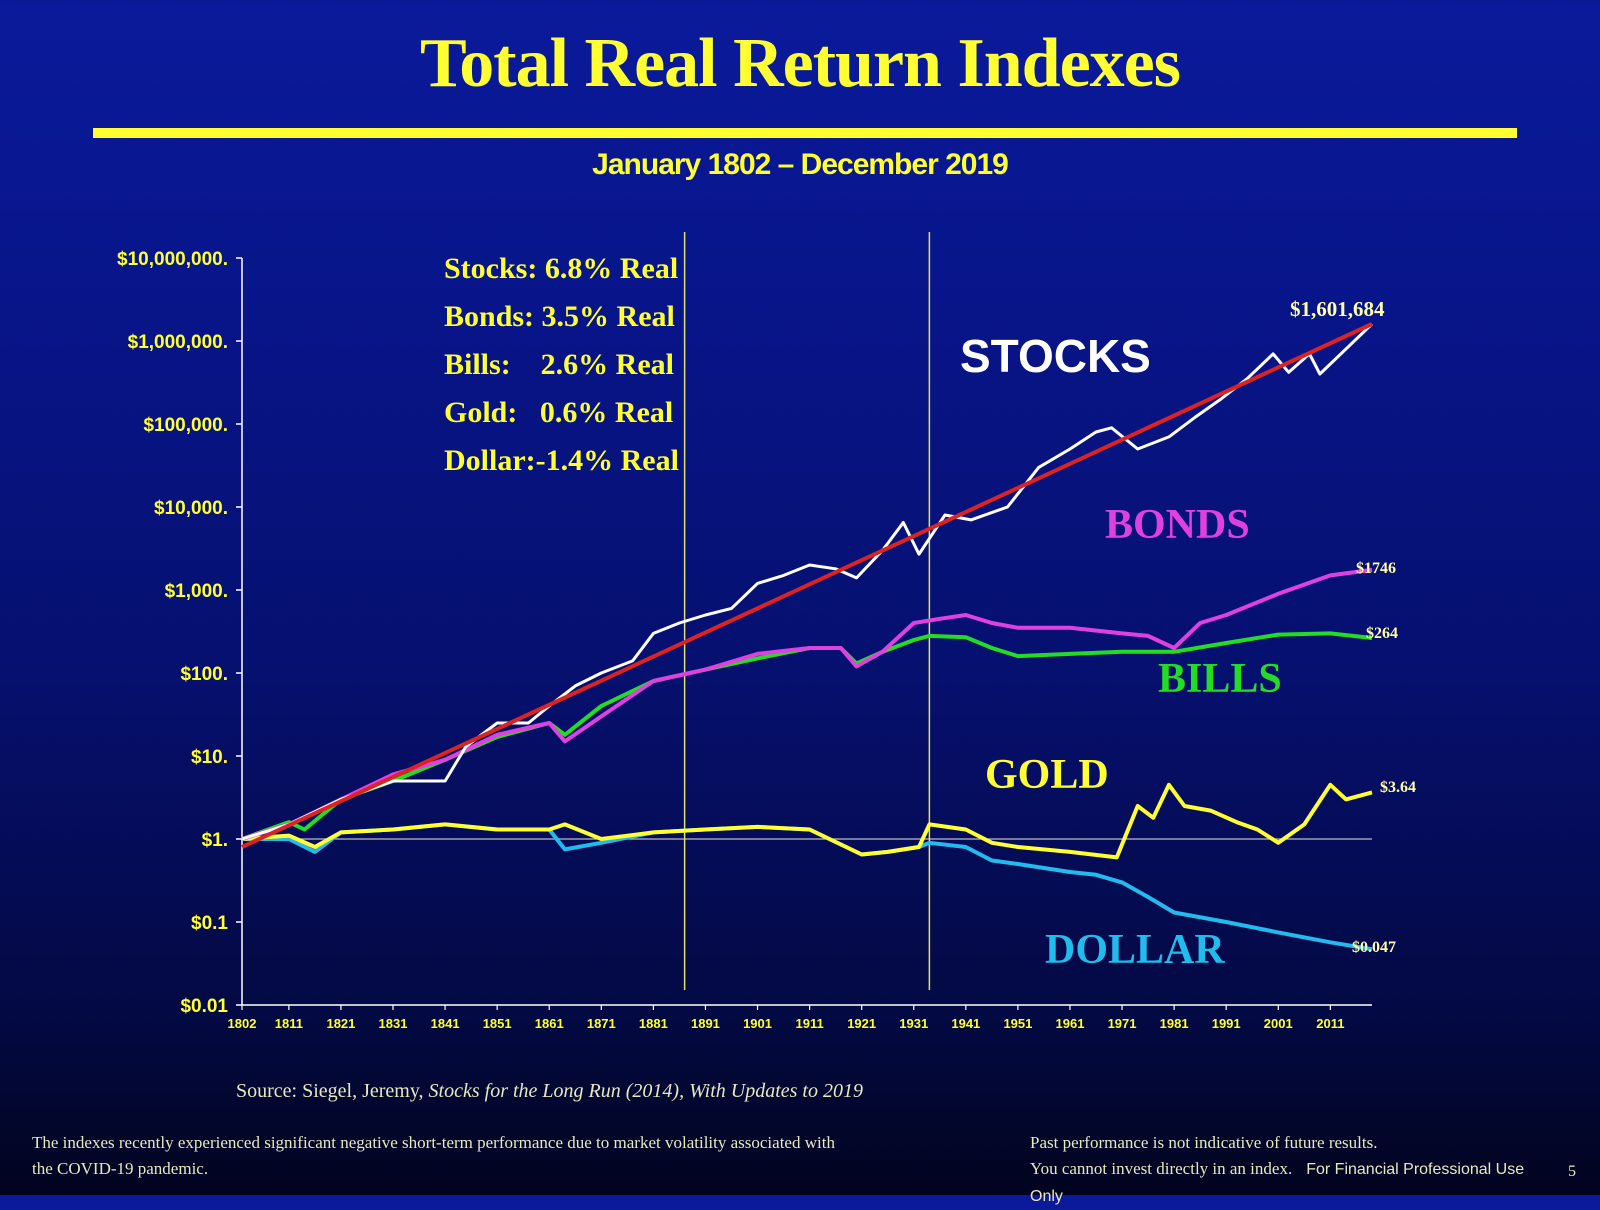  What do you see at coordinates (558, 412) in the screenshot?
I see `real-return-line: Gold: 0.6% Real` at bounding box center [558, 412].